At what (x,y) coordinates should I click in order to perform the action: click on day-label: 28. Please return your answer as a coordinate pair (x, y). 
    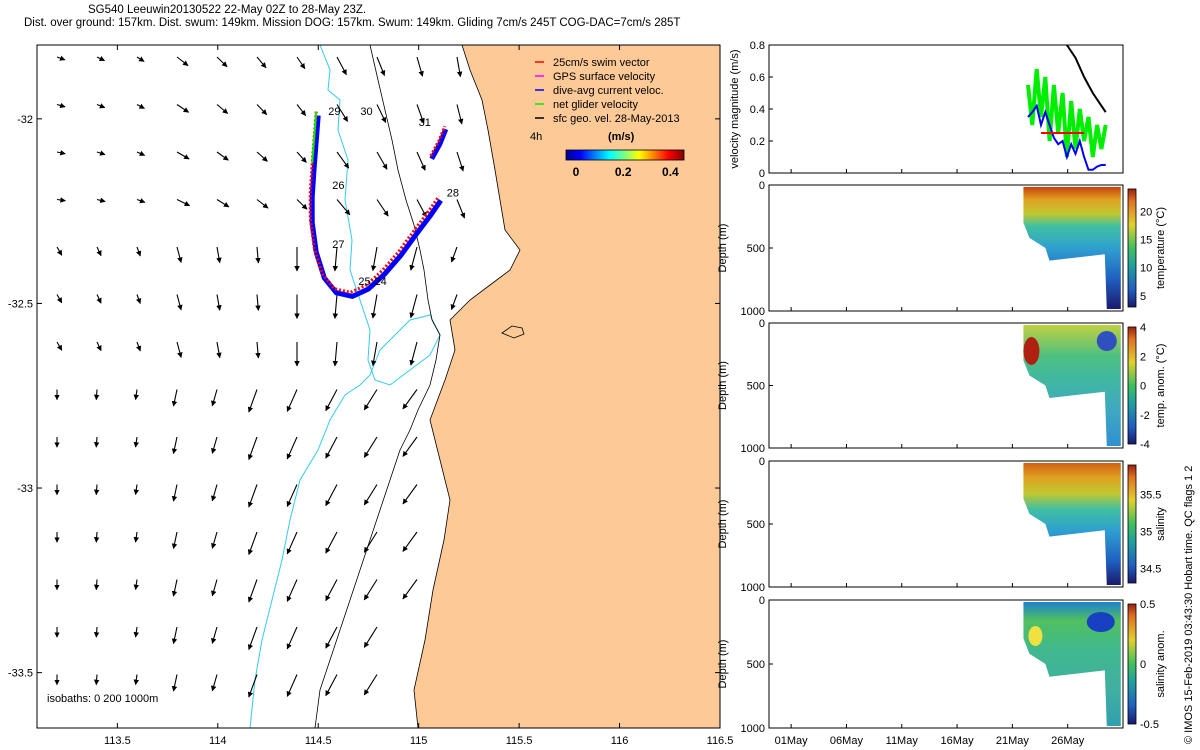
    Looking at the image, I should click on (453, 193).